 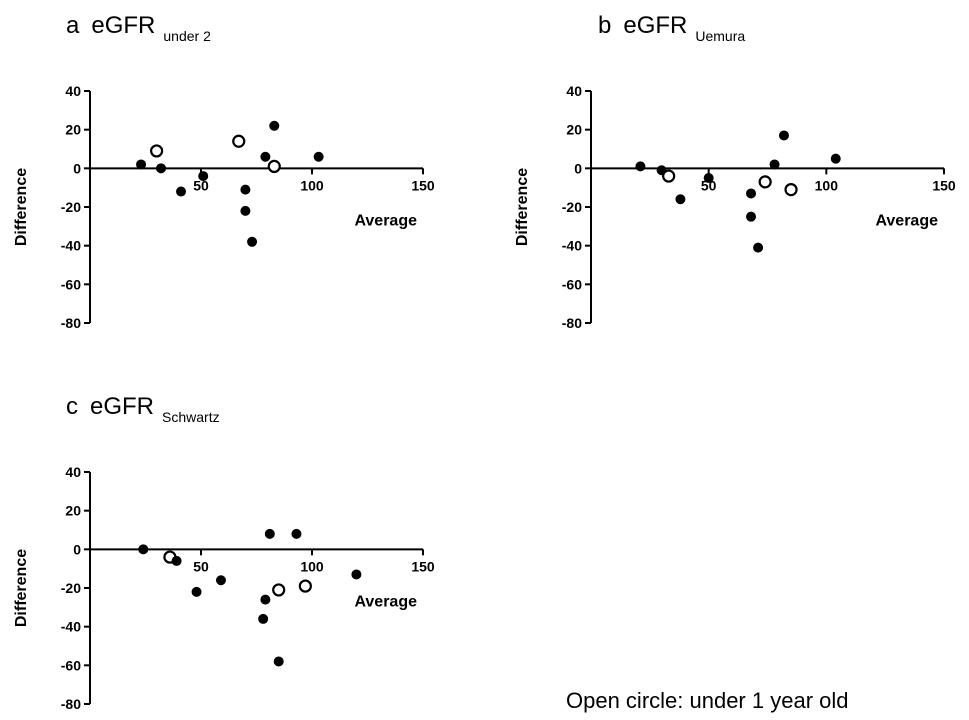 What do you see at coordinates (191, 417) in the screenshot?
I see `title-subscript: Schwartz` at bounding box center [191, 417].